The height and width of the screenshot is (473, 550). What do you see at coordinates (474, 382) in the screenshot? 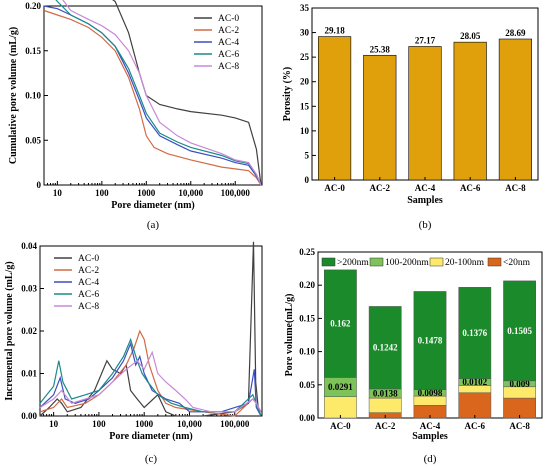
I see `segment-value-label: 0.0102` at bounding box center [474, 382].